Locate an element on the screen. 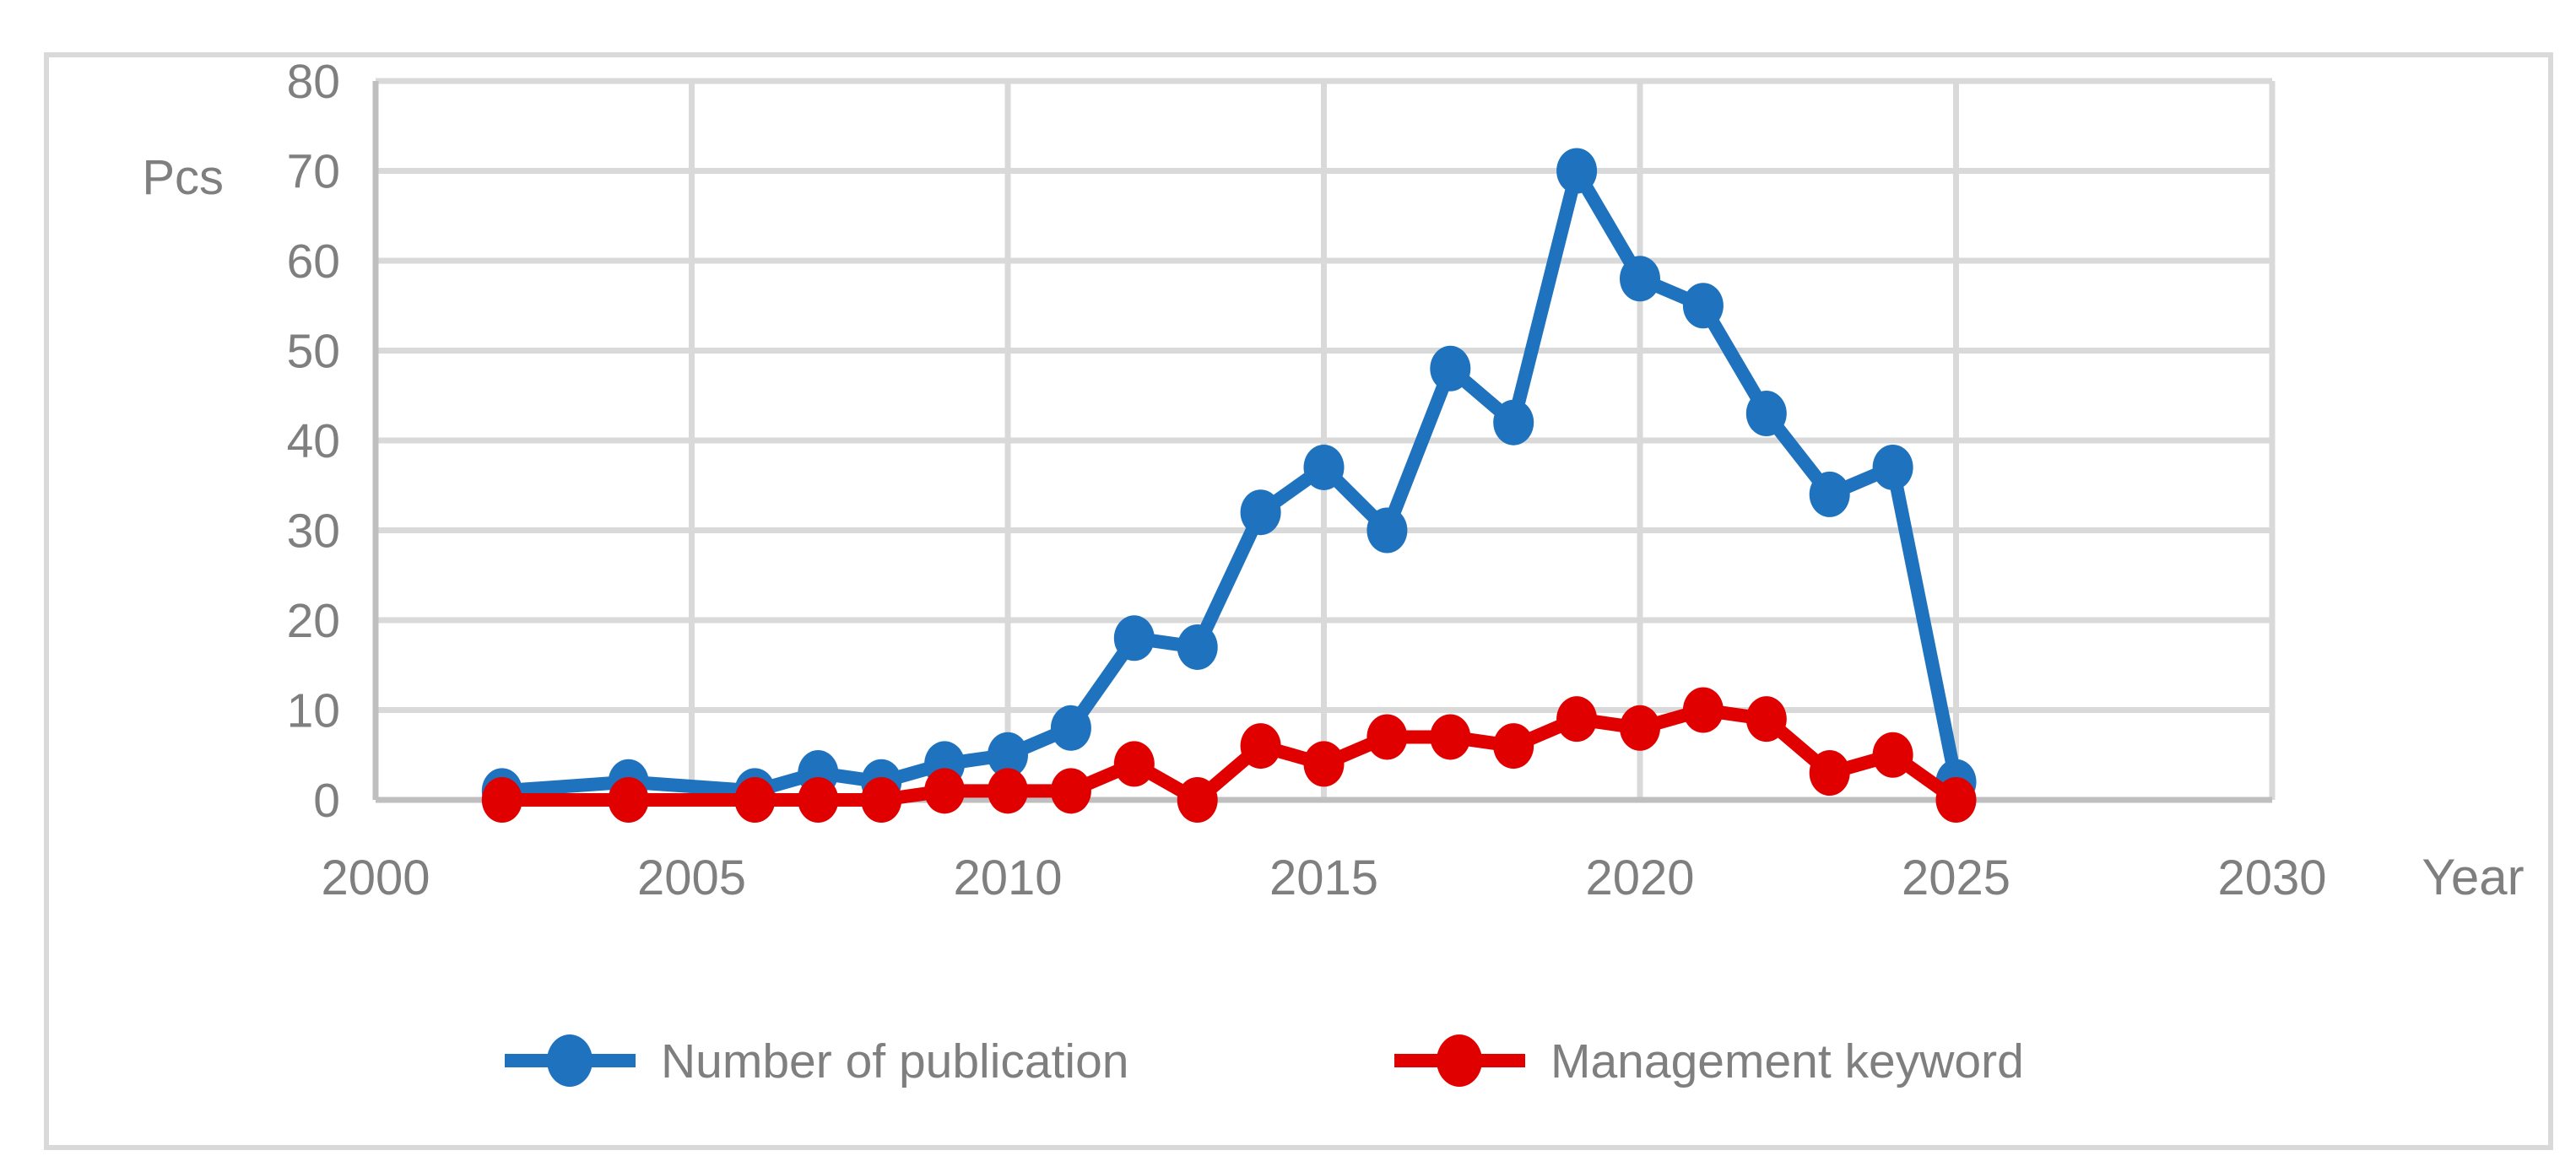 This screenshot has height=1172, width=2576. y-tick-label: 10 is located at coordinates (313, 711).